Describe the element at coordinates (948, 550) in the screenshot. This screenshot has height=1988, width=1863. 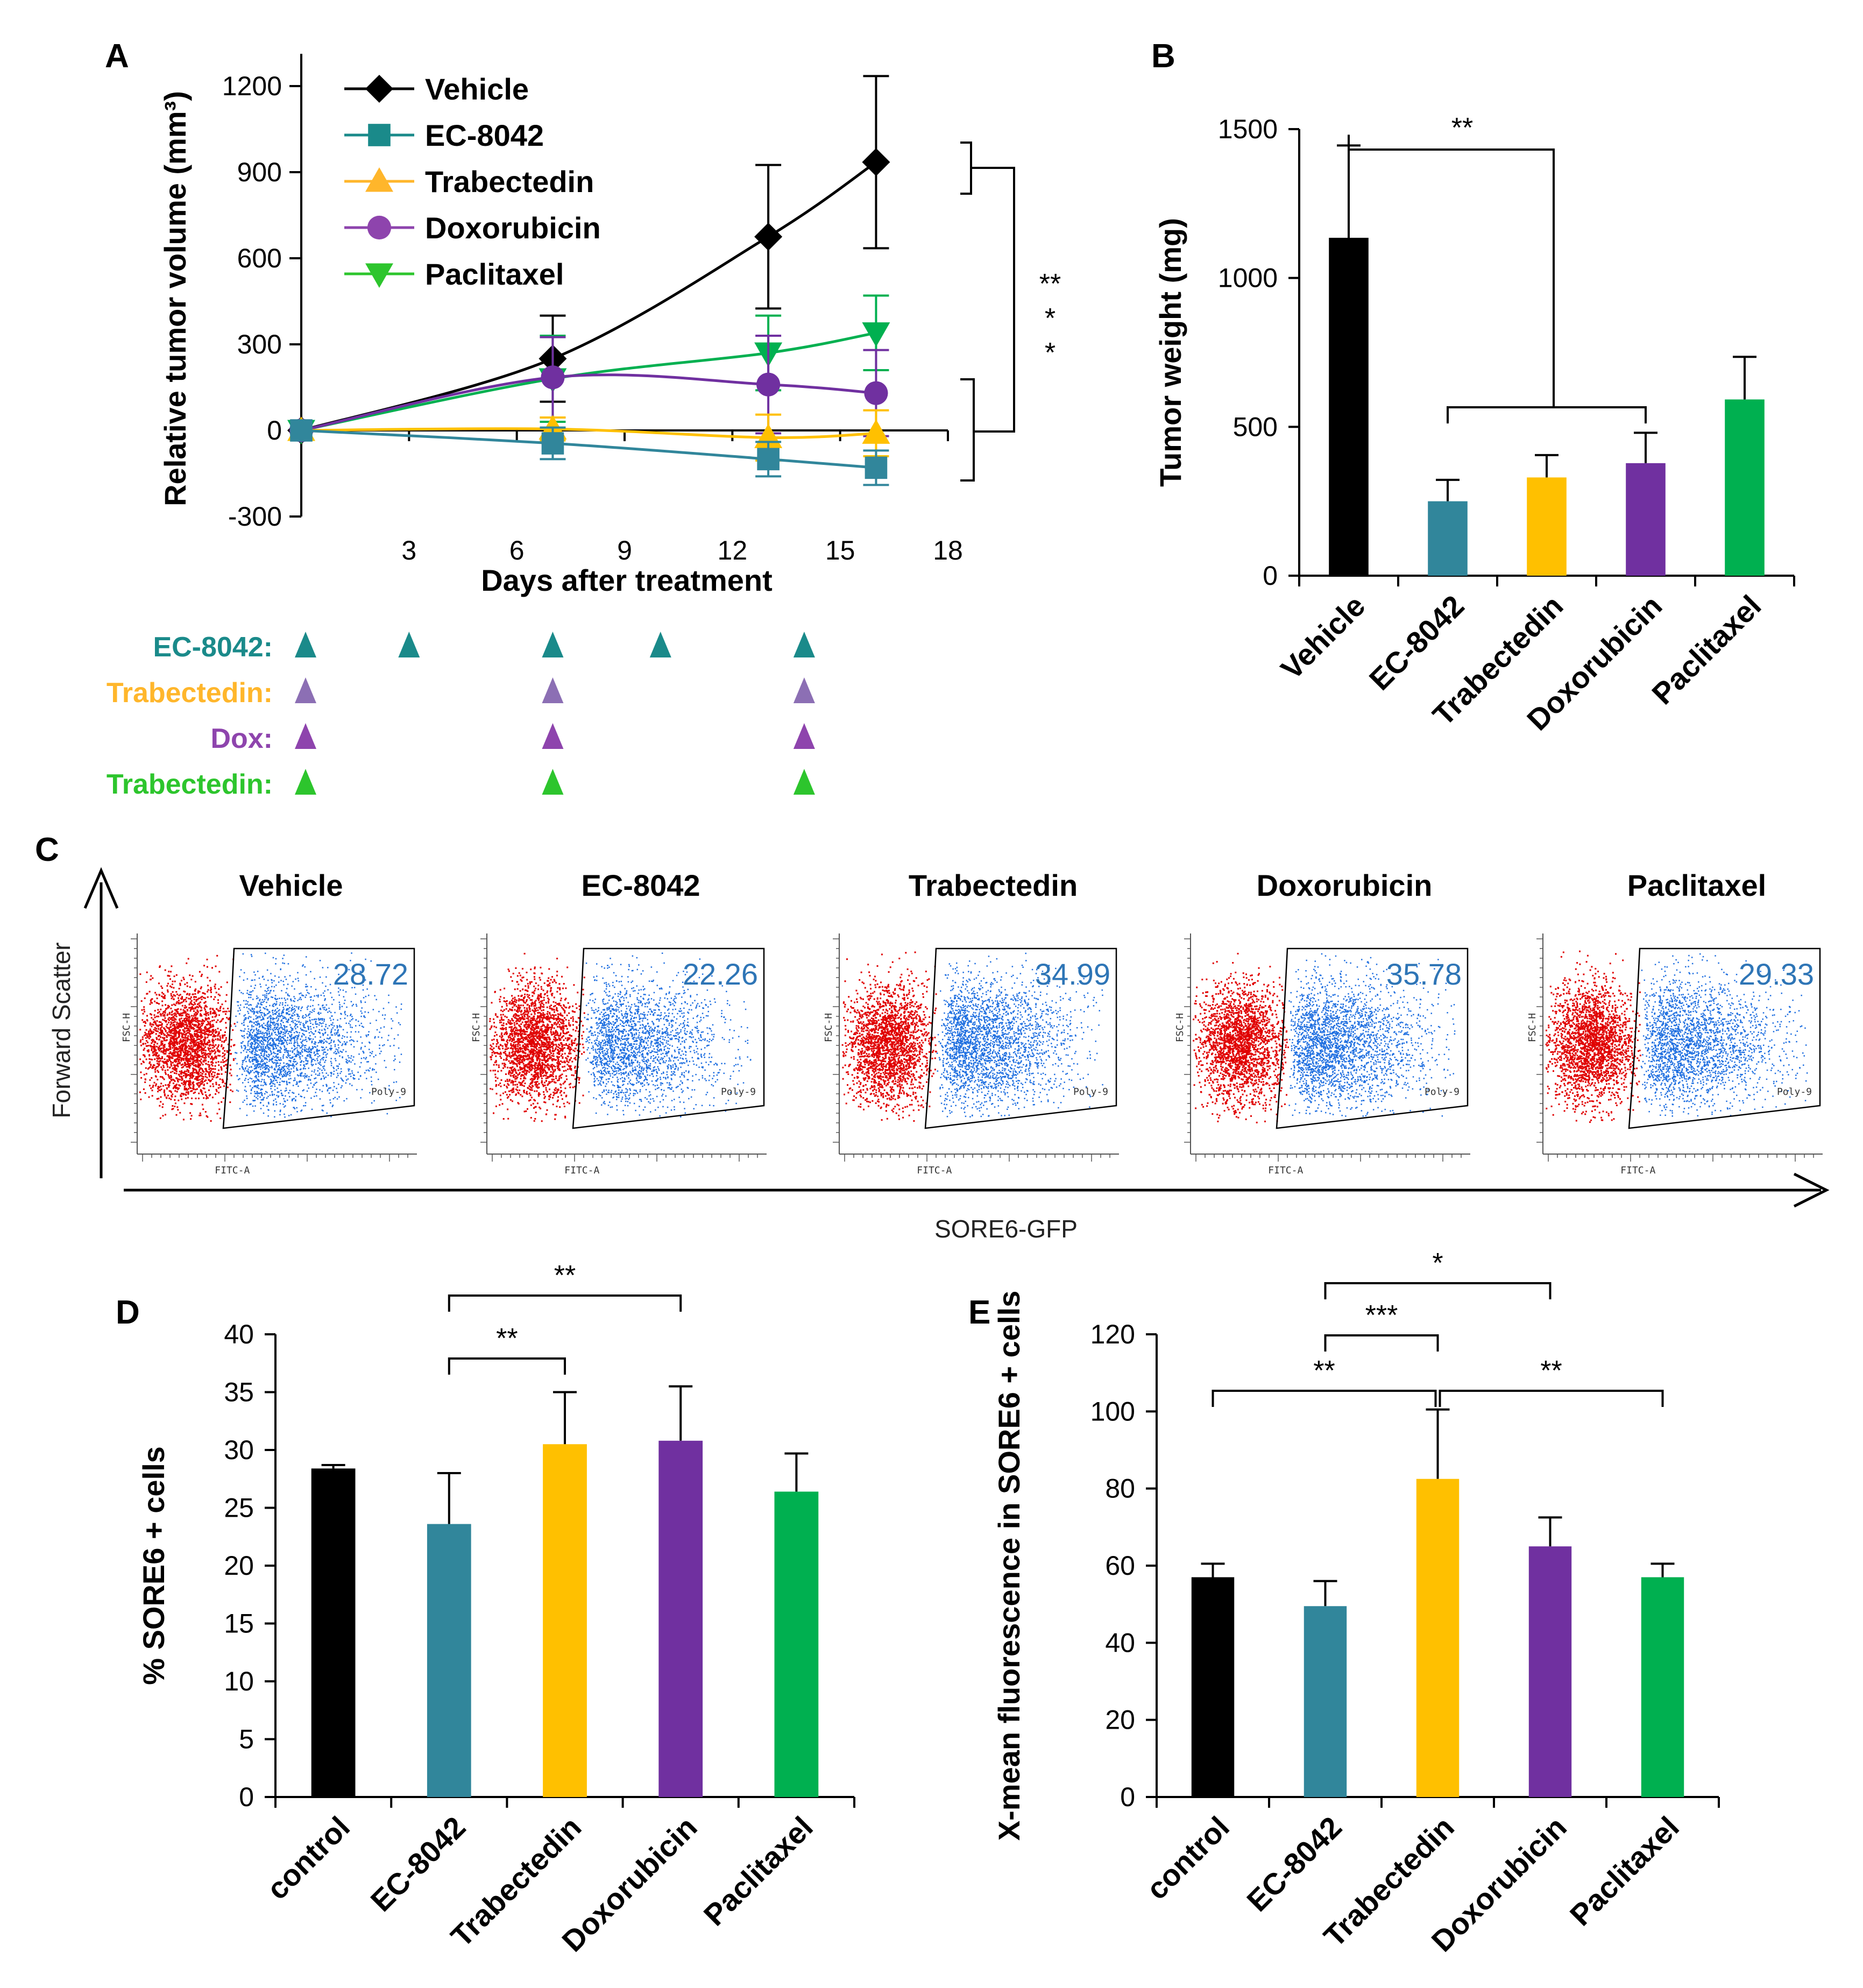
I see `x-tick-label: 18` at that location.